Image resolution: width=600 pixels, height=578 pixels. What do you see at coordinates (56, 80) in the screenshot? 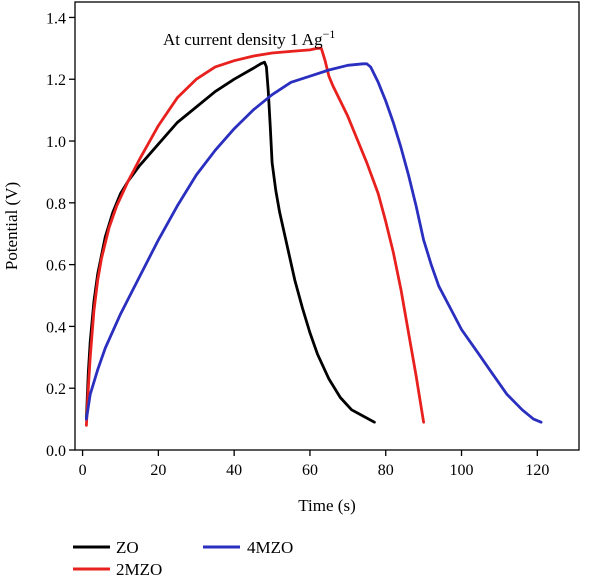
I see `y-tick-label: 1.2` at bounding box center [56, 80].